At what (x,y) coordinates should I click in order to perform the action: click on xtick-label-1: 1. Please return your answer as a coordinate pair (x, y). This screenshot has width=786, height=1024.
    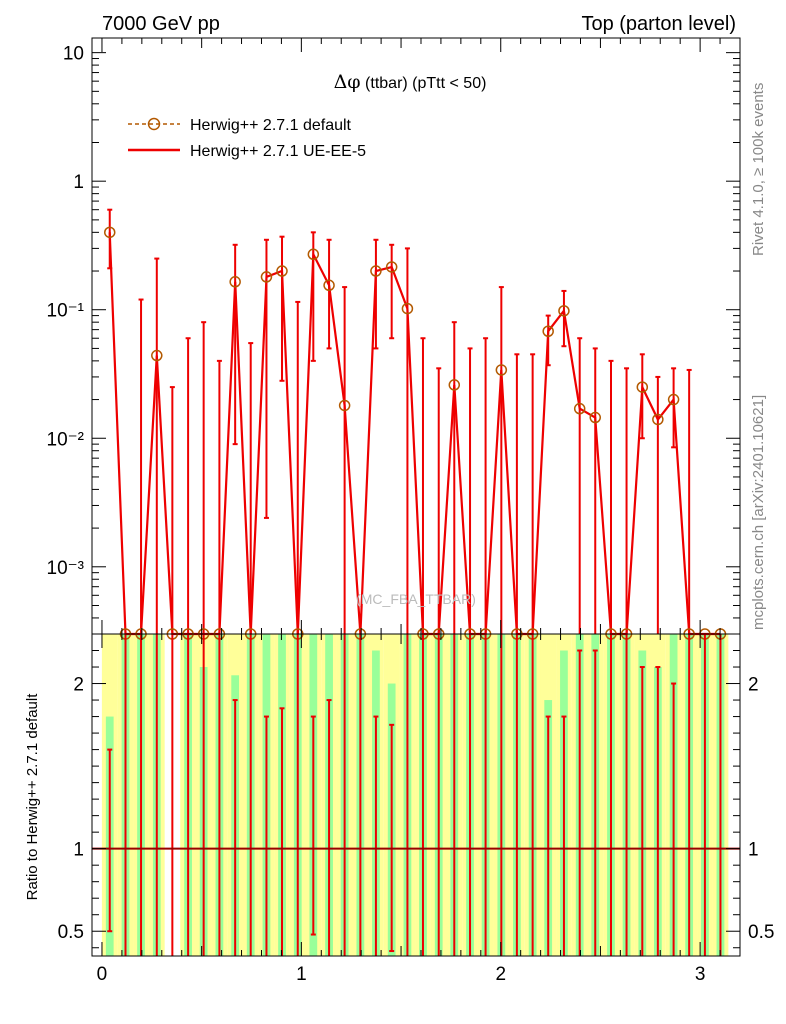
    Looking at the image, I should click on (301, 974).